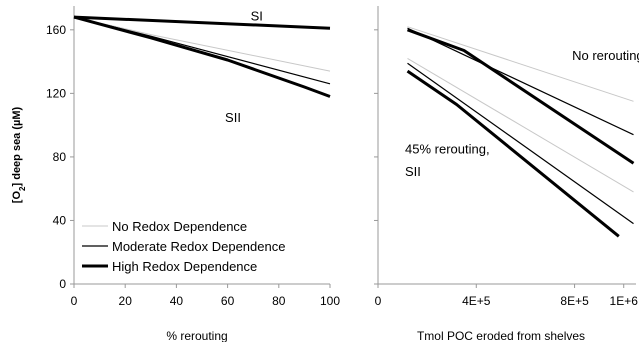 The width and height of the screenshot is (639, 347). What do you see at coordinates (19, 154) in the screenshot?
I see `y-axis-label: [O2] deep sea (µM)` at bounding box center [19, 154].